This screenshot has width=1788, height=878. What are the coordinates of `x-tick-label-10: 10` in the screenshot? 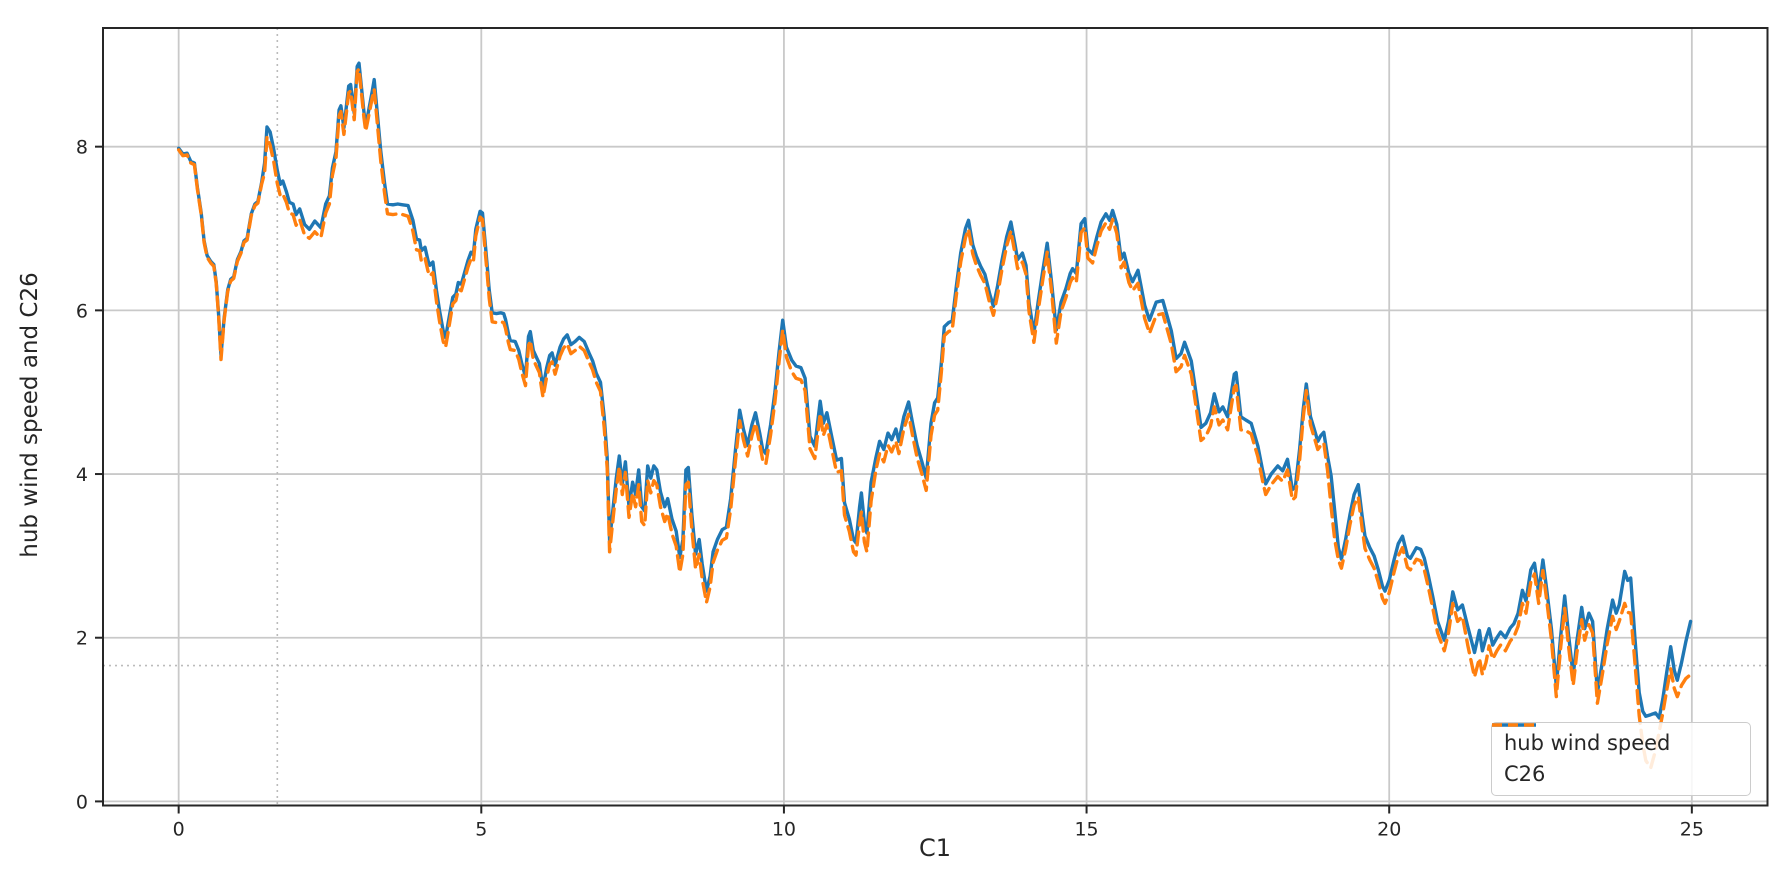 It's located at (784, 830).